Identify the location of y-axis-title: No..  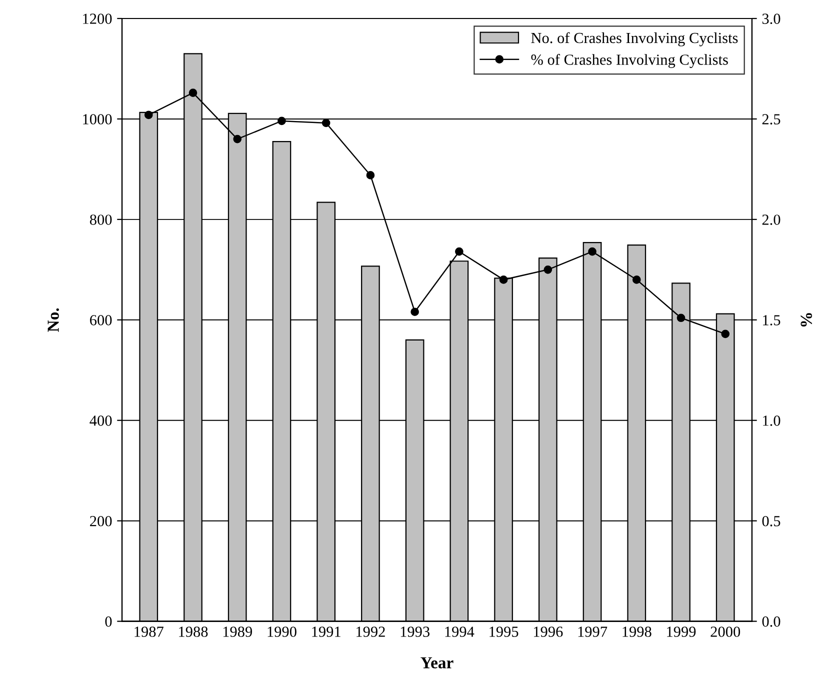
(53, 320).